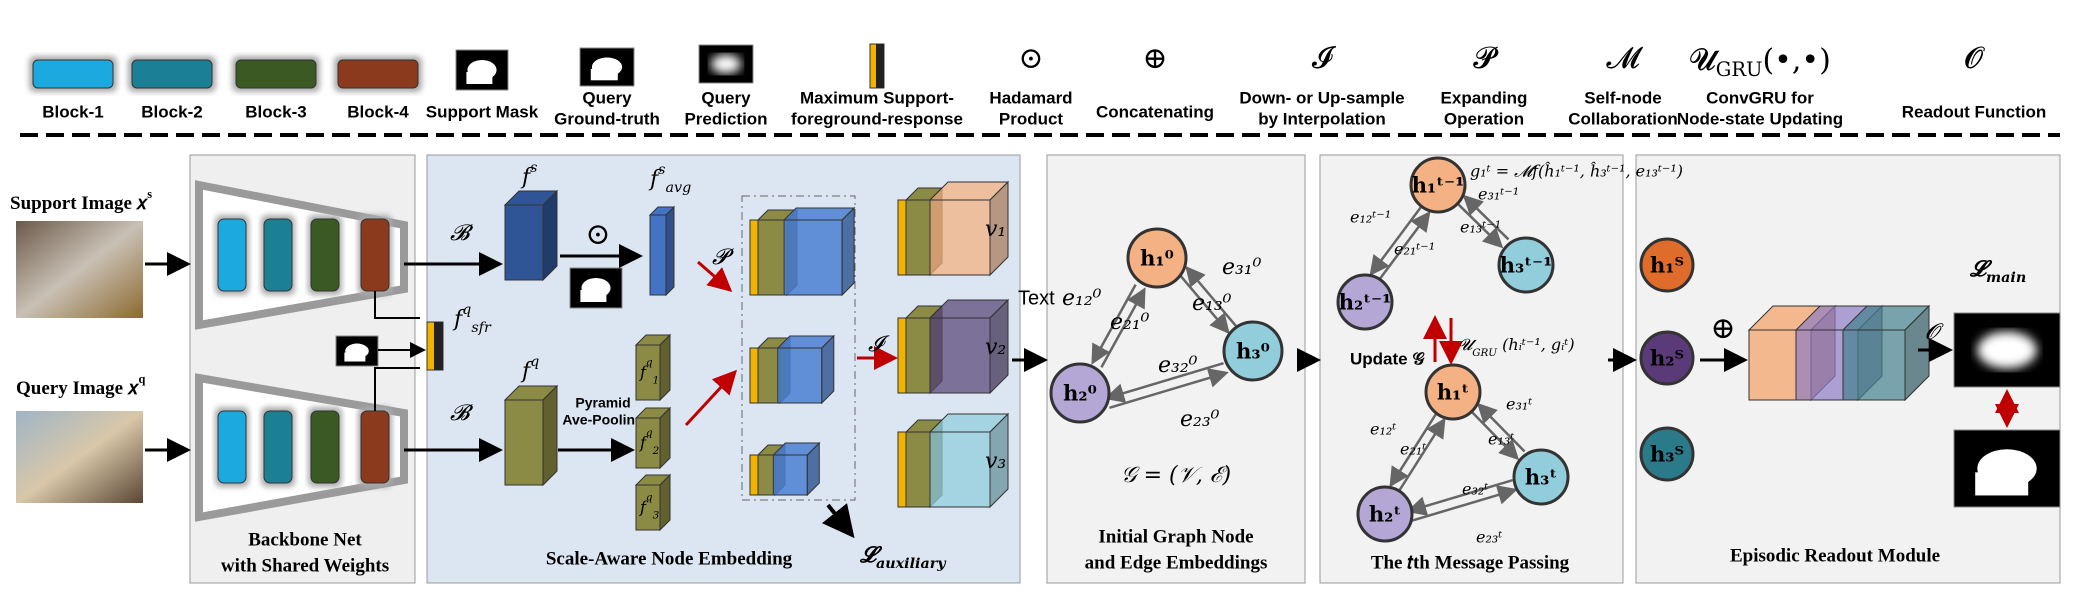 The height and width of the screenshot is (596, 2078). What do you see at coordinates (1036, 298) in the screenshot?
I see `note: Text` at bounding box center [1036, 298].